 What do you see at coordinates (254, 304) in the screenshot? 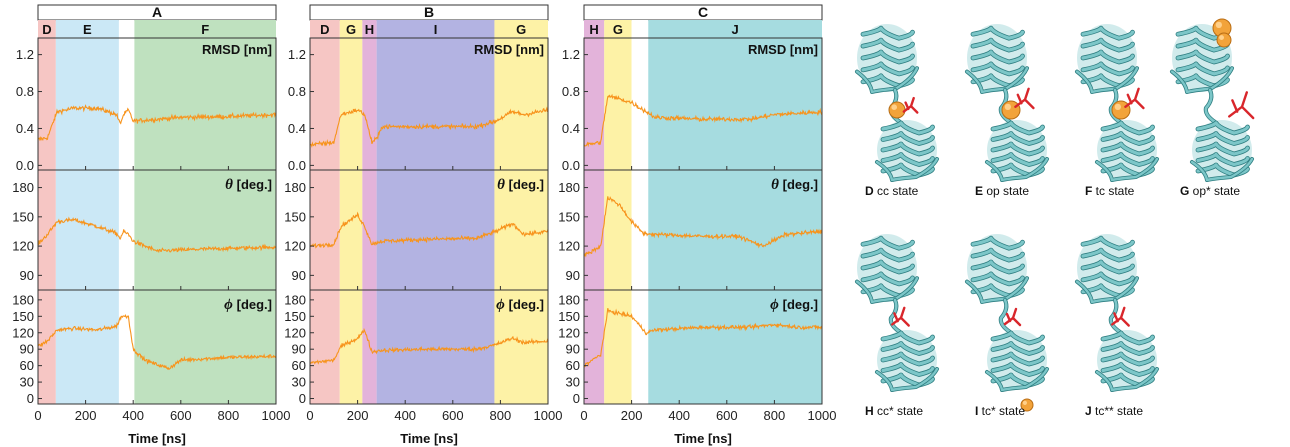
I see `metric-unit: [deg.]` at bounding box center [254, 304].